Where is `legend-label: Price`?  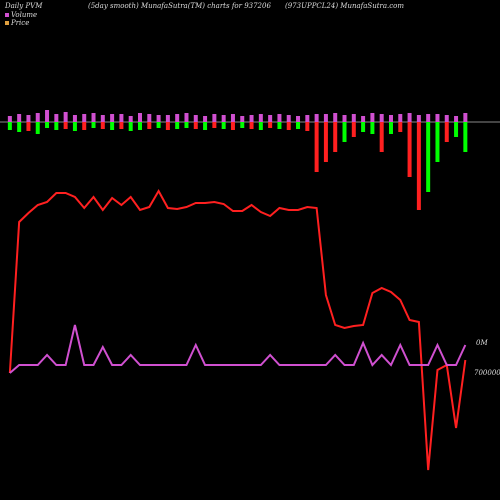
legend-label: Price is located at coordinates (19, 23).